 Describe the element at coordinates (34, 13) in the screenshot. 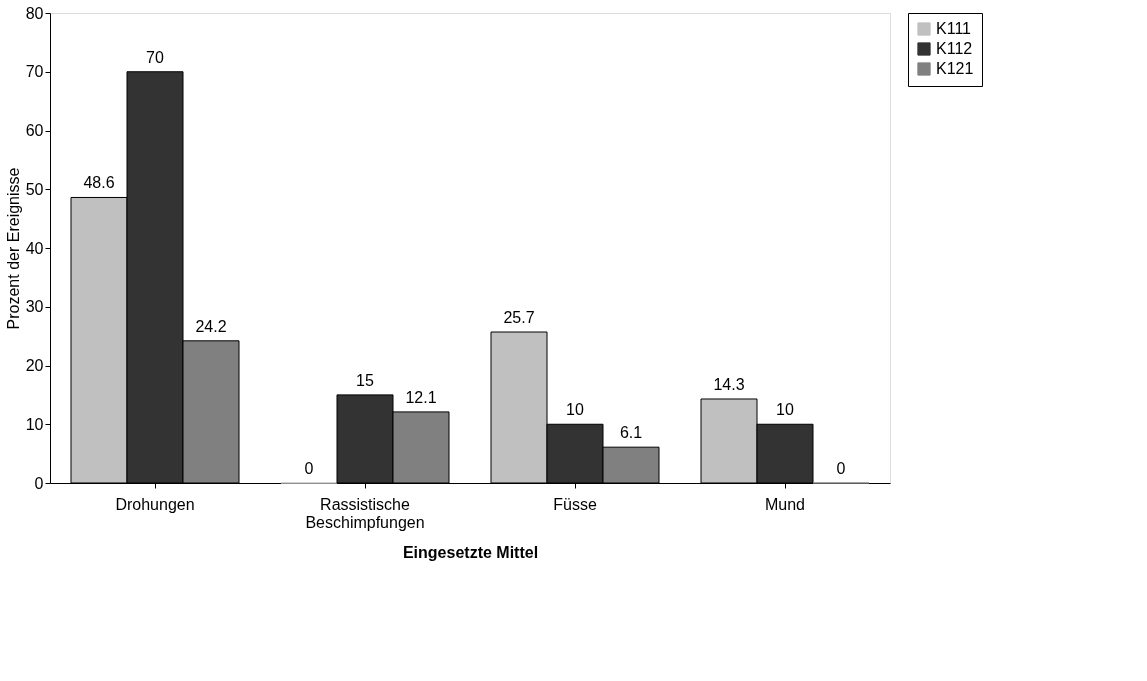

I see `y-tick-label: 80` at that location.